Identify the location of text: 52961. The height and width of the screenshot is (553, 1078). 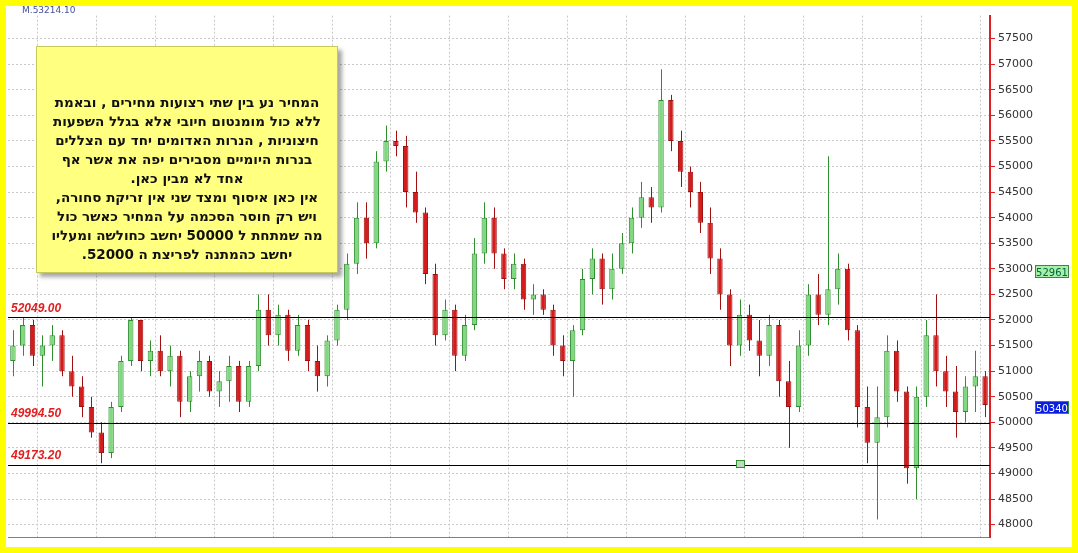
(1052, 271).